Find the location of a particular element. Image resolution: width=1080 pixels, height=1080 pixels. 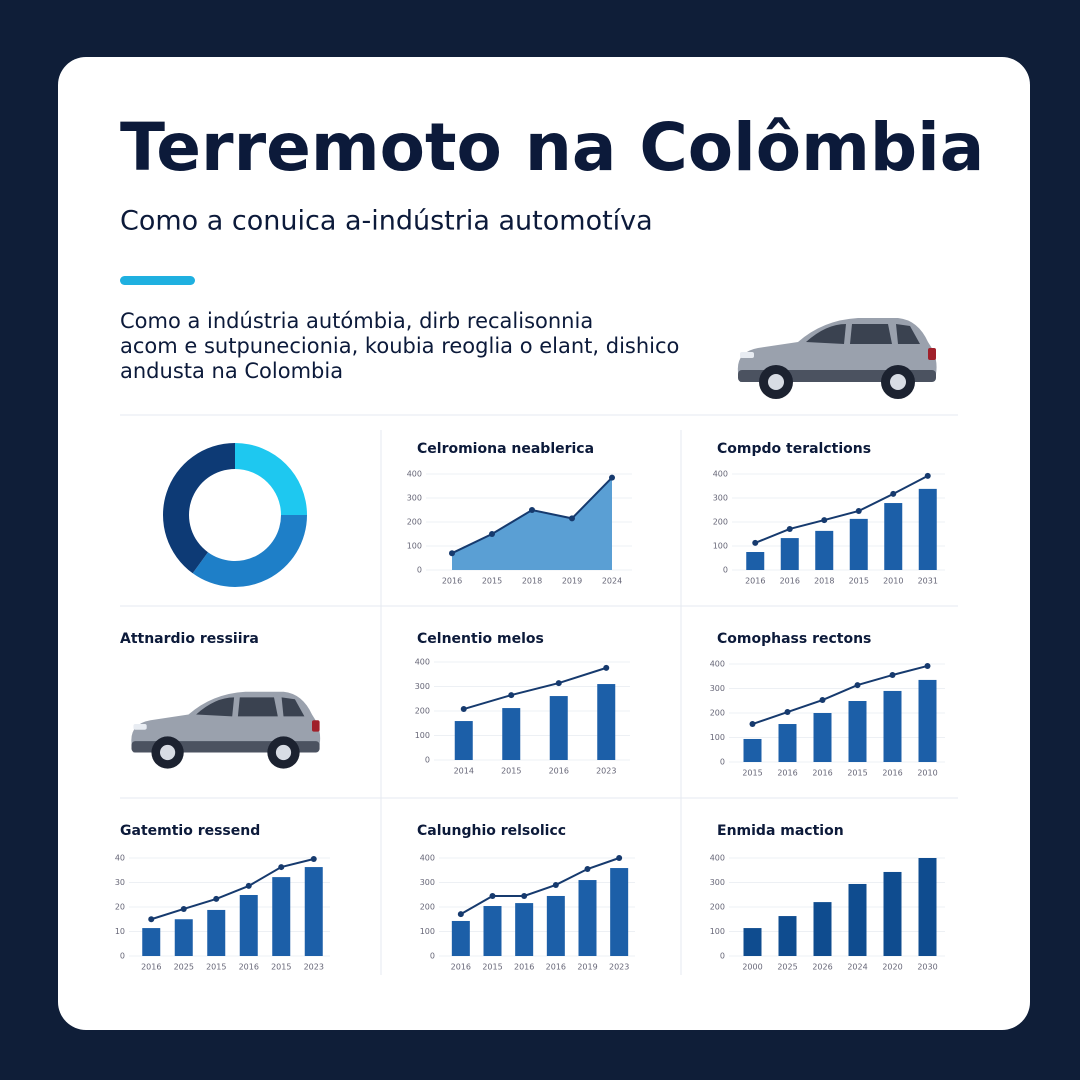

x-tick-label: 2031 is located at coordinates (928, 581).